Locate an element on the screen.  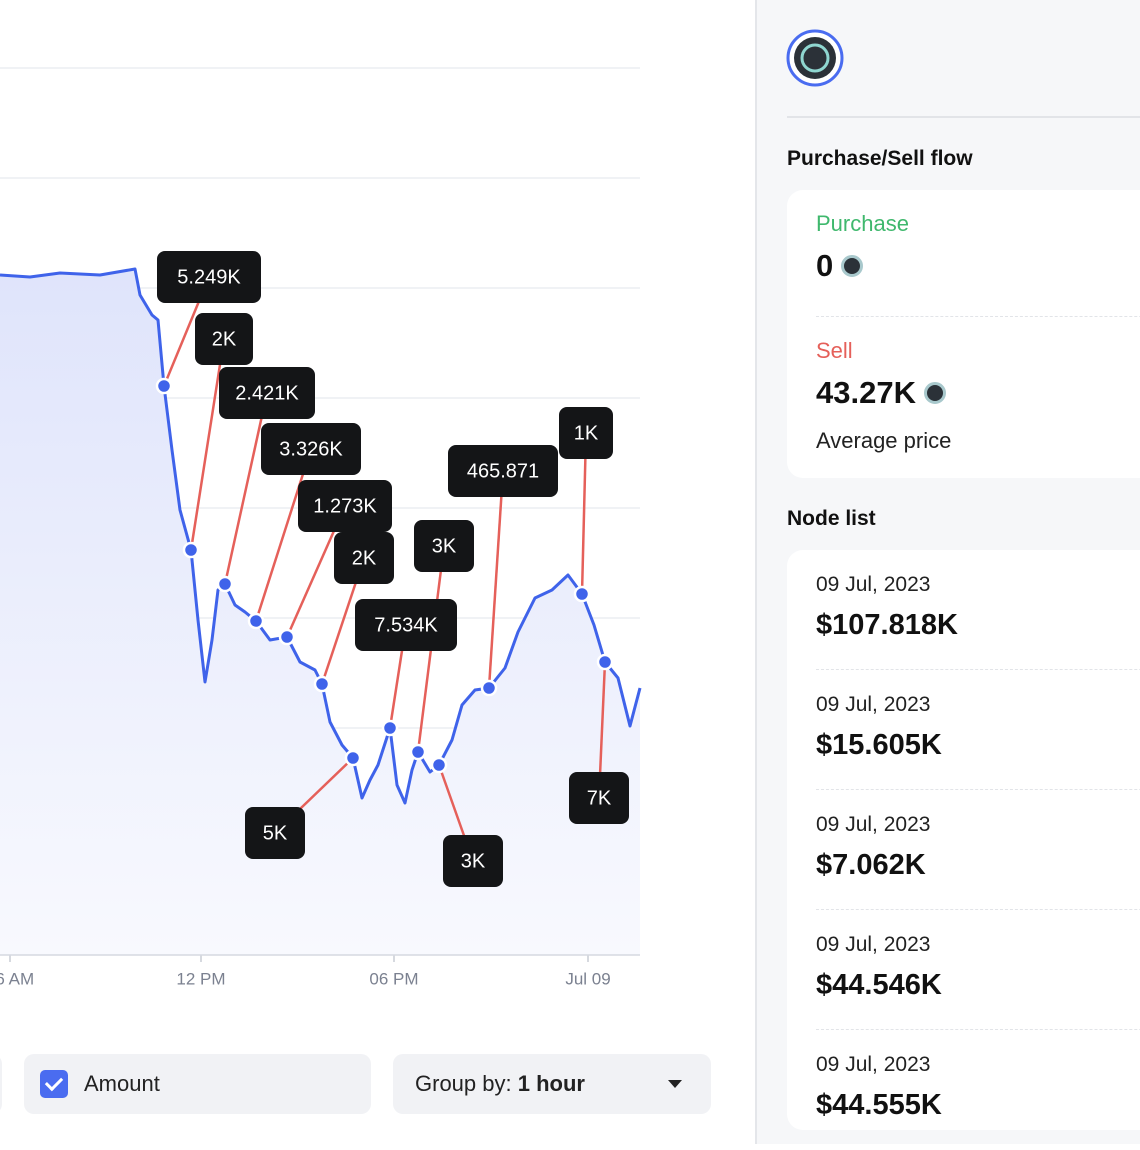
caret is located at coordinates (675, 1084).